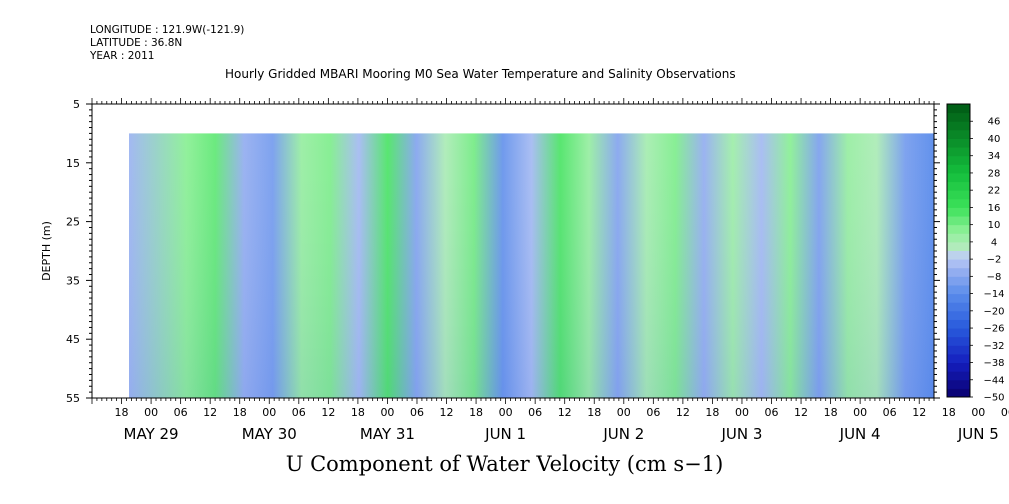 The image size is (1009, 504). Describe the element at coordinates (151, 434) in the screenshot. I see `x-day-label: MAY 29` at that location.